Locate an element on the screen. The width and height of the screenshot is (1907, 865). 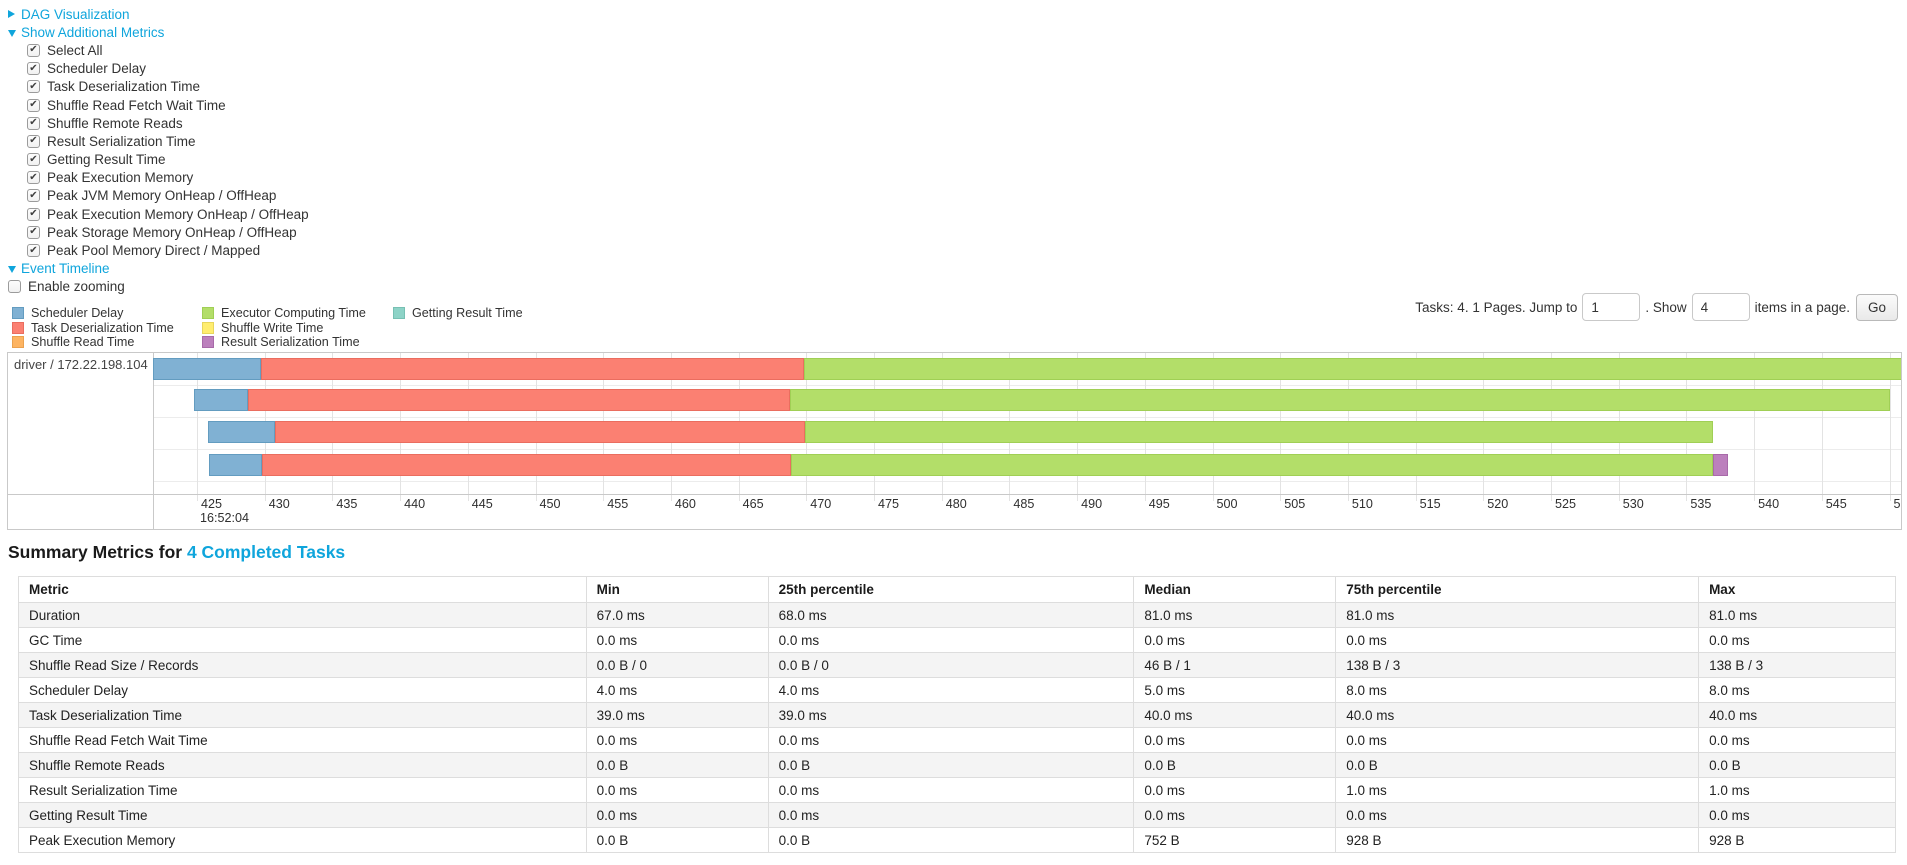
metric-checkbox-item: Result Serialization Time is located at coordinates (158, 141).